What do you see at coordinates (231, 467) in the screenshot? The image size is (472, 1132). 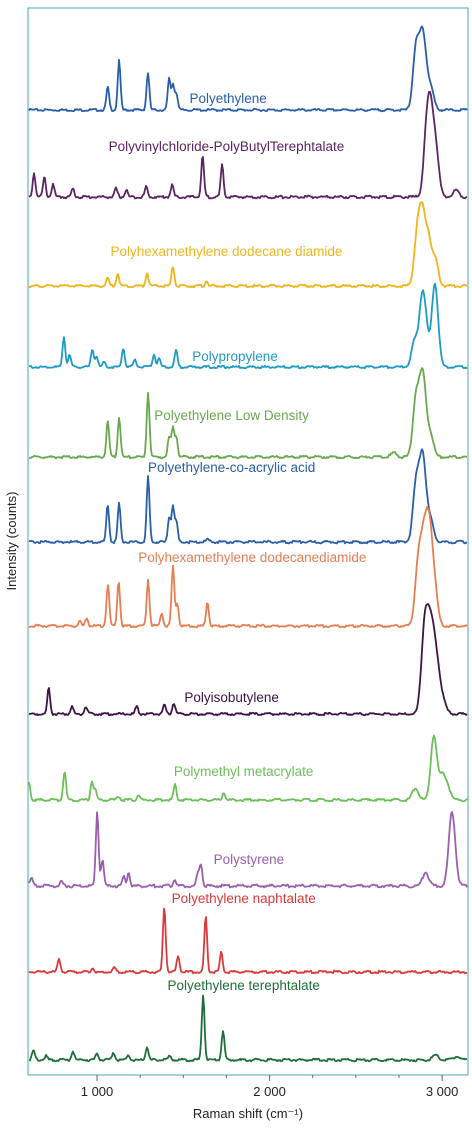 I see `series-label-5: Polyethylene-co-acrylic acid` at bounding box center [231, 467].